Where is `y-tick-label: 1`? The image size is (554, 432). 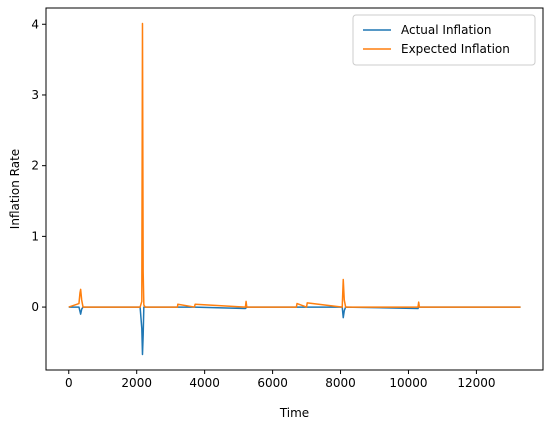
y-tick-label: 1 is located at coordinates (35, 236).